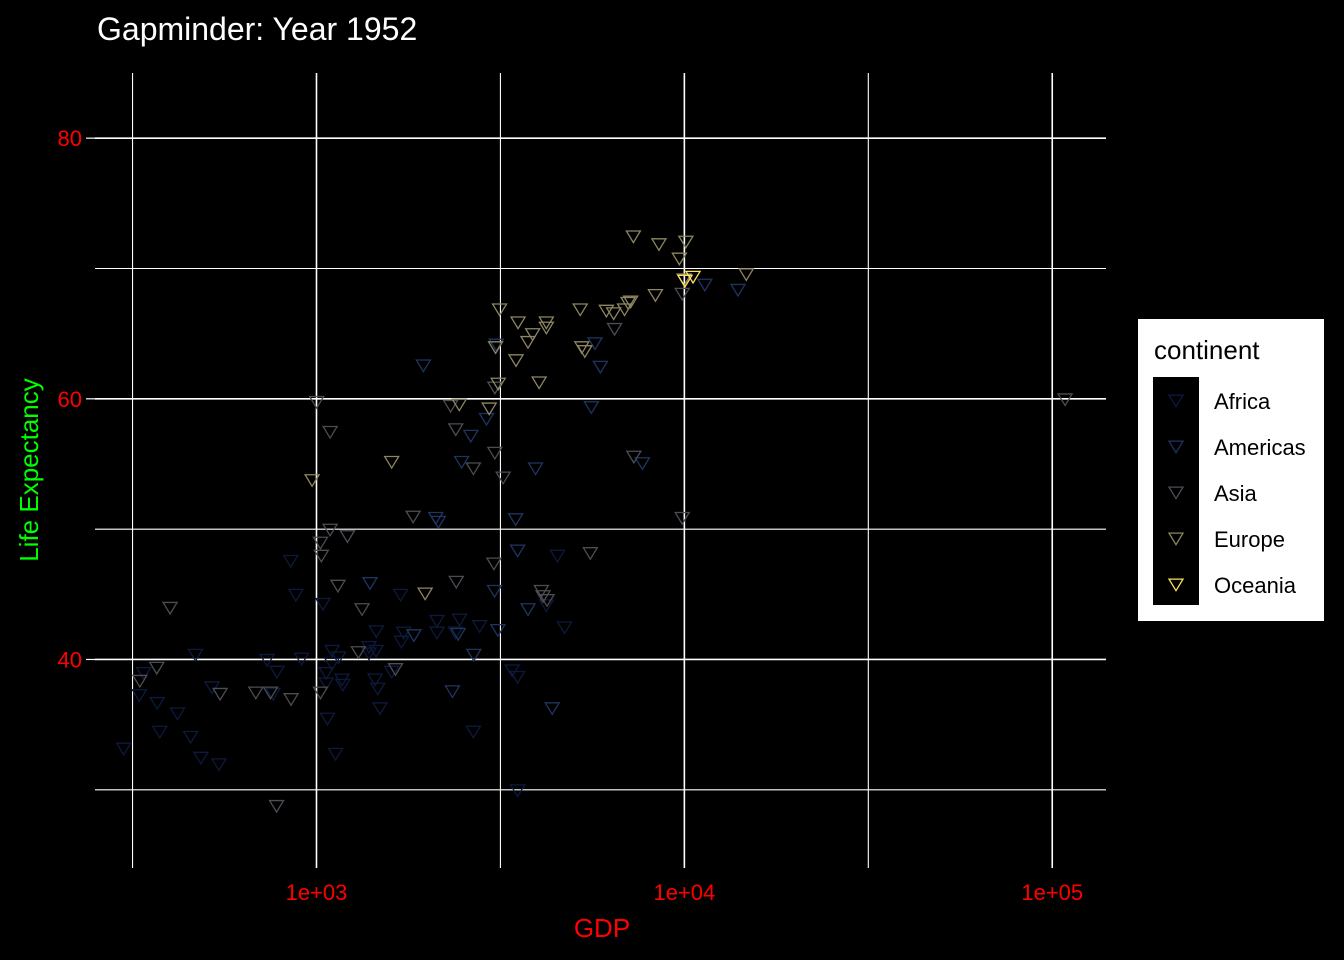  What do you see at coordinates (1255, 585) in the screenshot?
I see `legend-label-oceania: Oceania` at bounding box center [1255, 585].